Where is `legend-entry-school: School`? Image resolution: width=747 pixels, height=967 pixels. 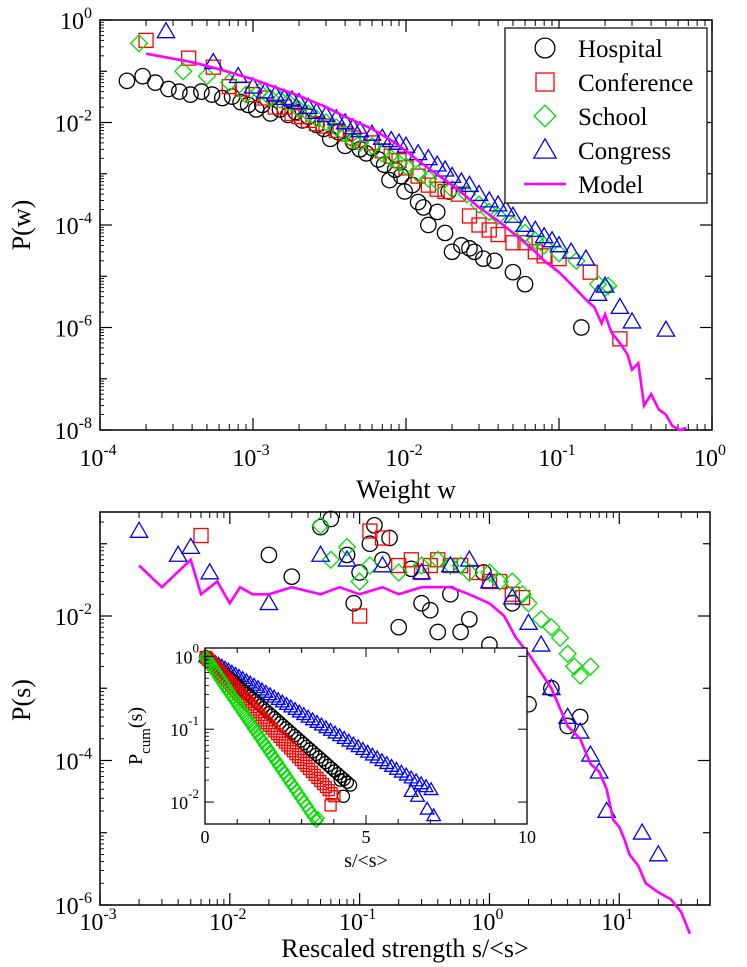
legend-entry-school: School is located at coordinates (590, 117).